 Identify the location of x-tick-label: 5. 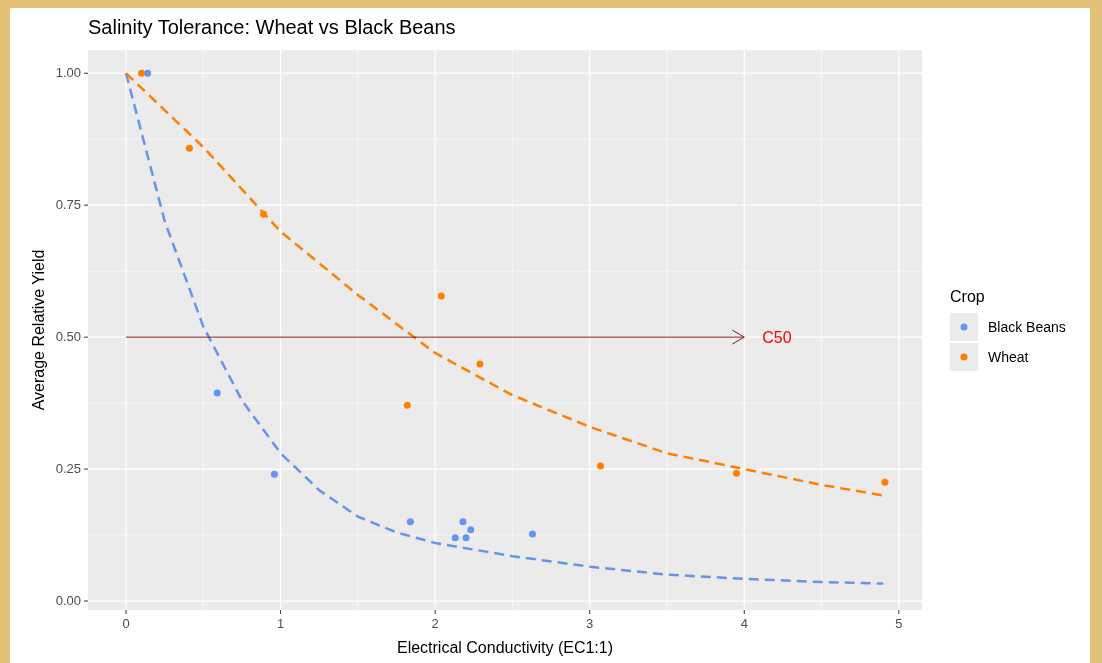
(899, 623).